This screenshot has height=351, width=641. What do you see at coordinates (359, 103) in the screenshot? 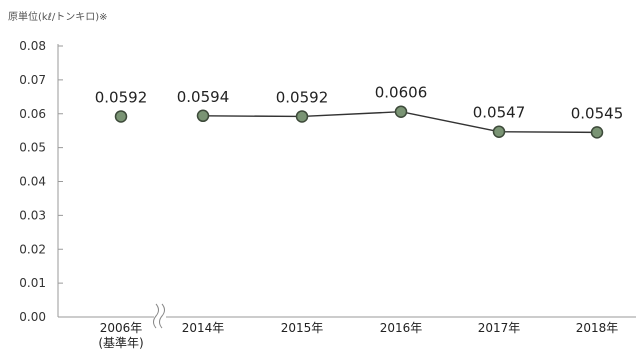
I see `data-labels: 0.0592 0.0594 0.0592 0.0606 0.0547 0.0545` at bounding box center [359, 103].